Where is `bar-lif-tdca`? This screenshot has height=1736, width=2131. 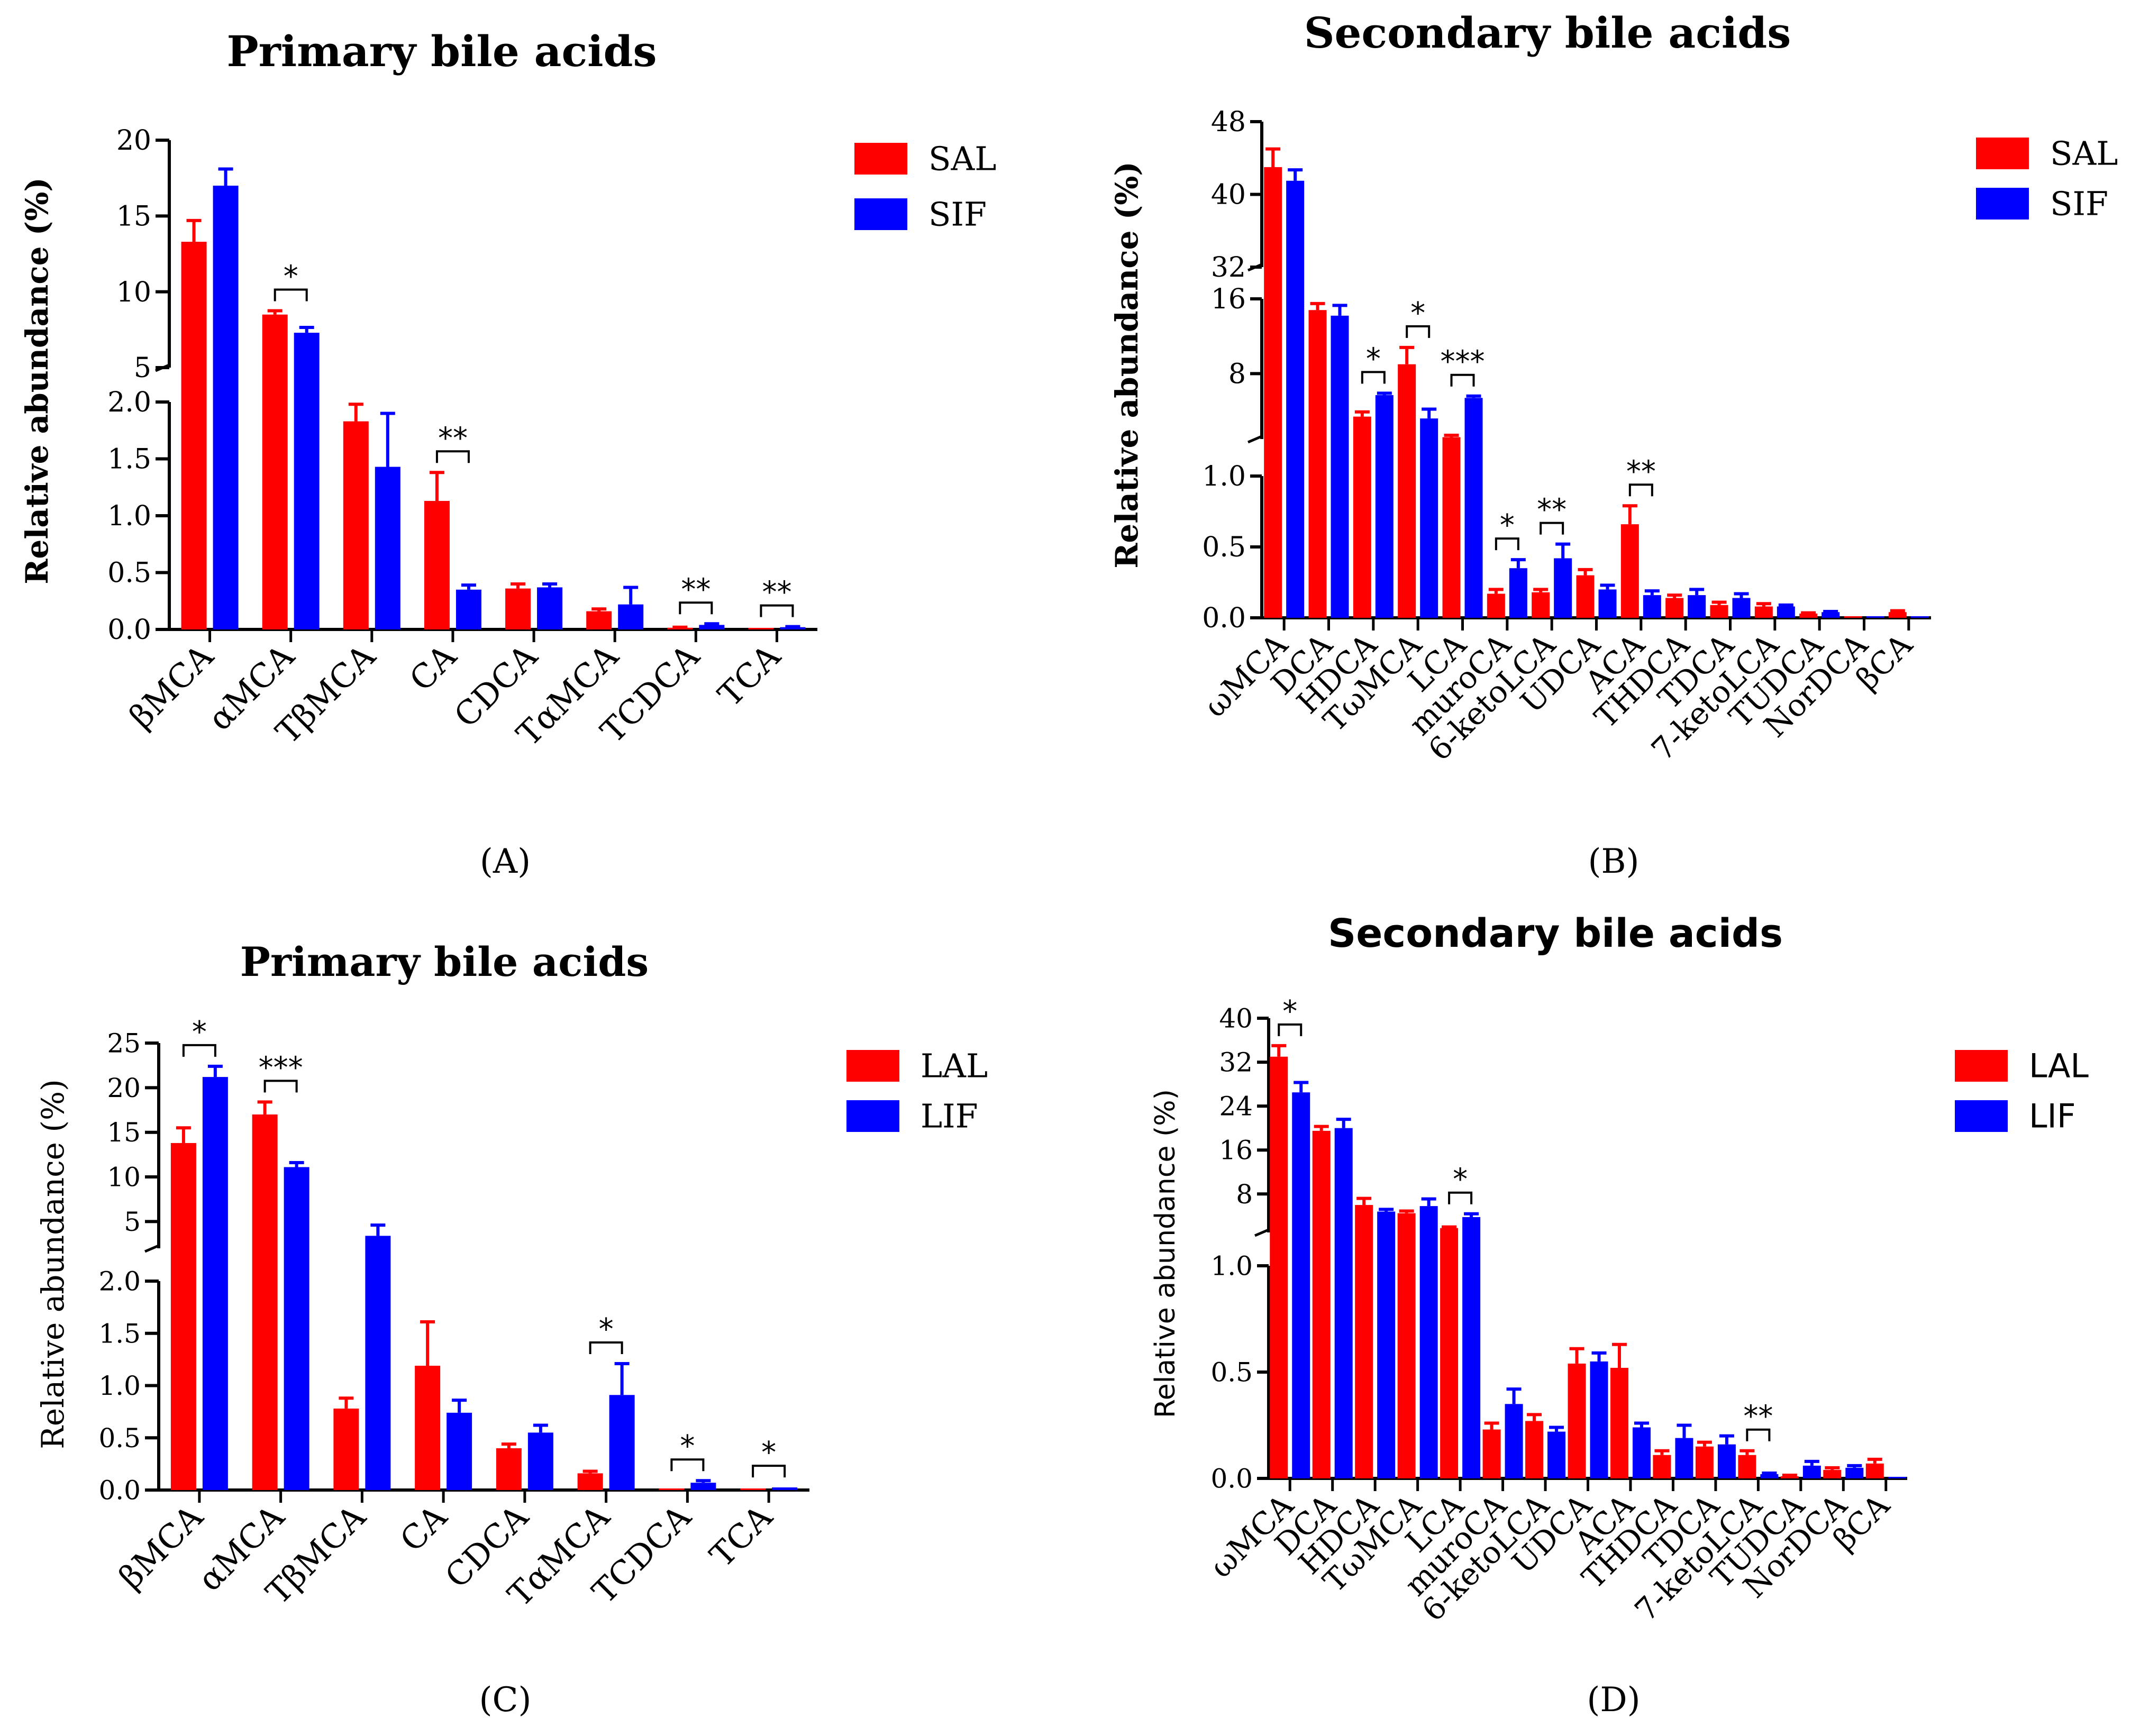
bar-lif-tdca is located at coordinates (1726, 1461).